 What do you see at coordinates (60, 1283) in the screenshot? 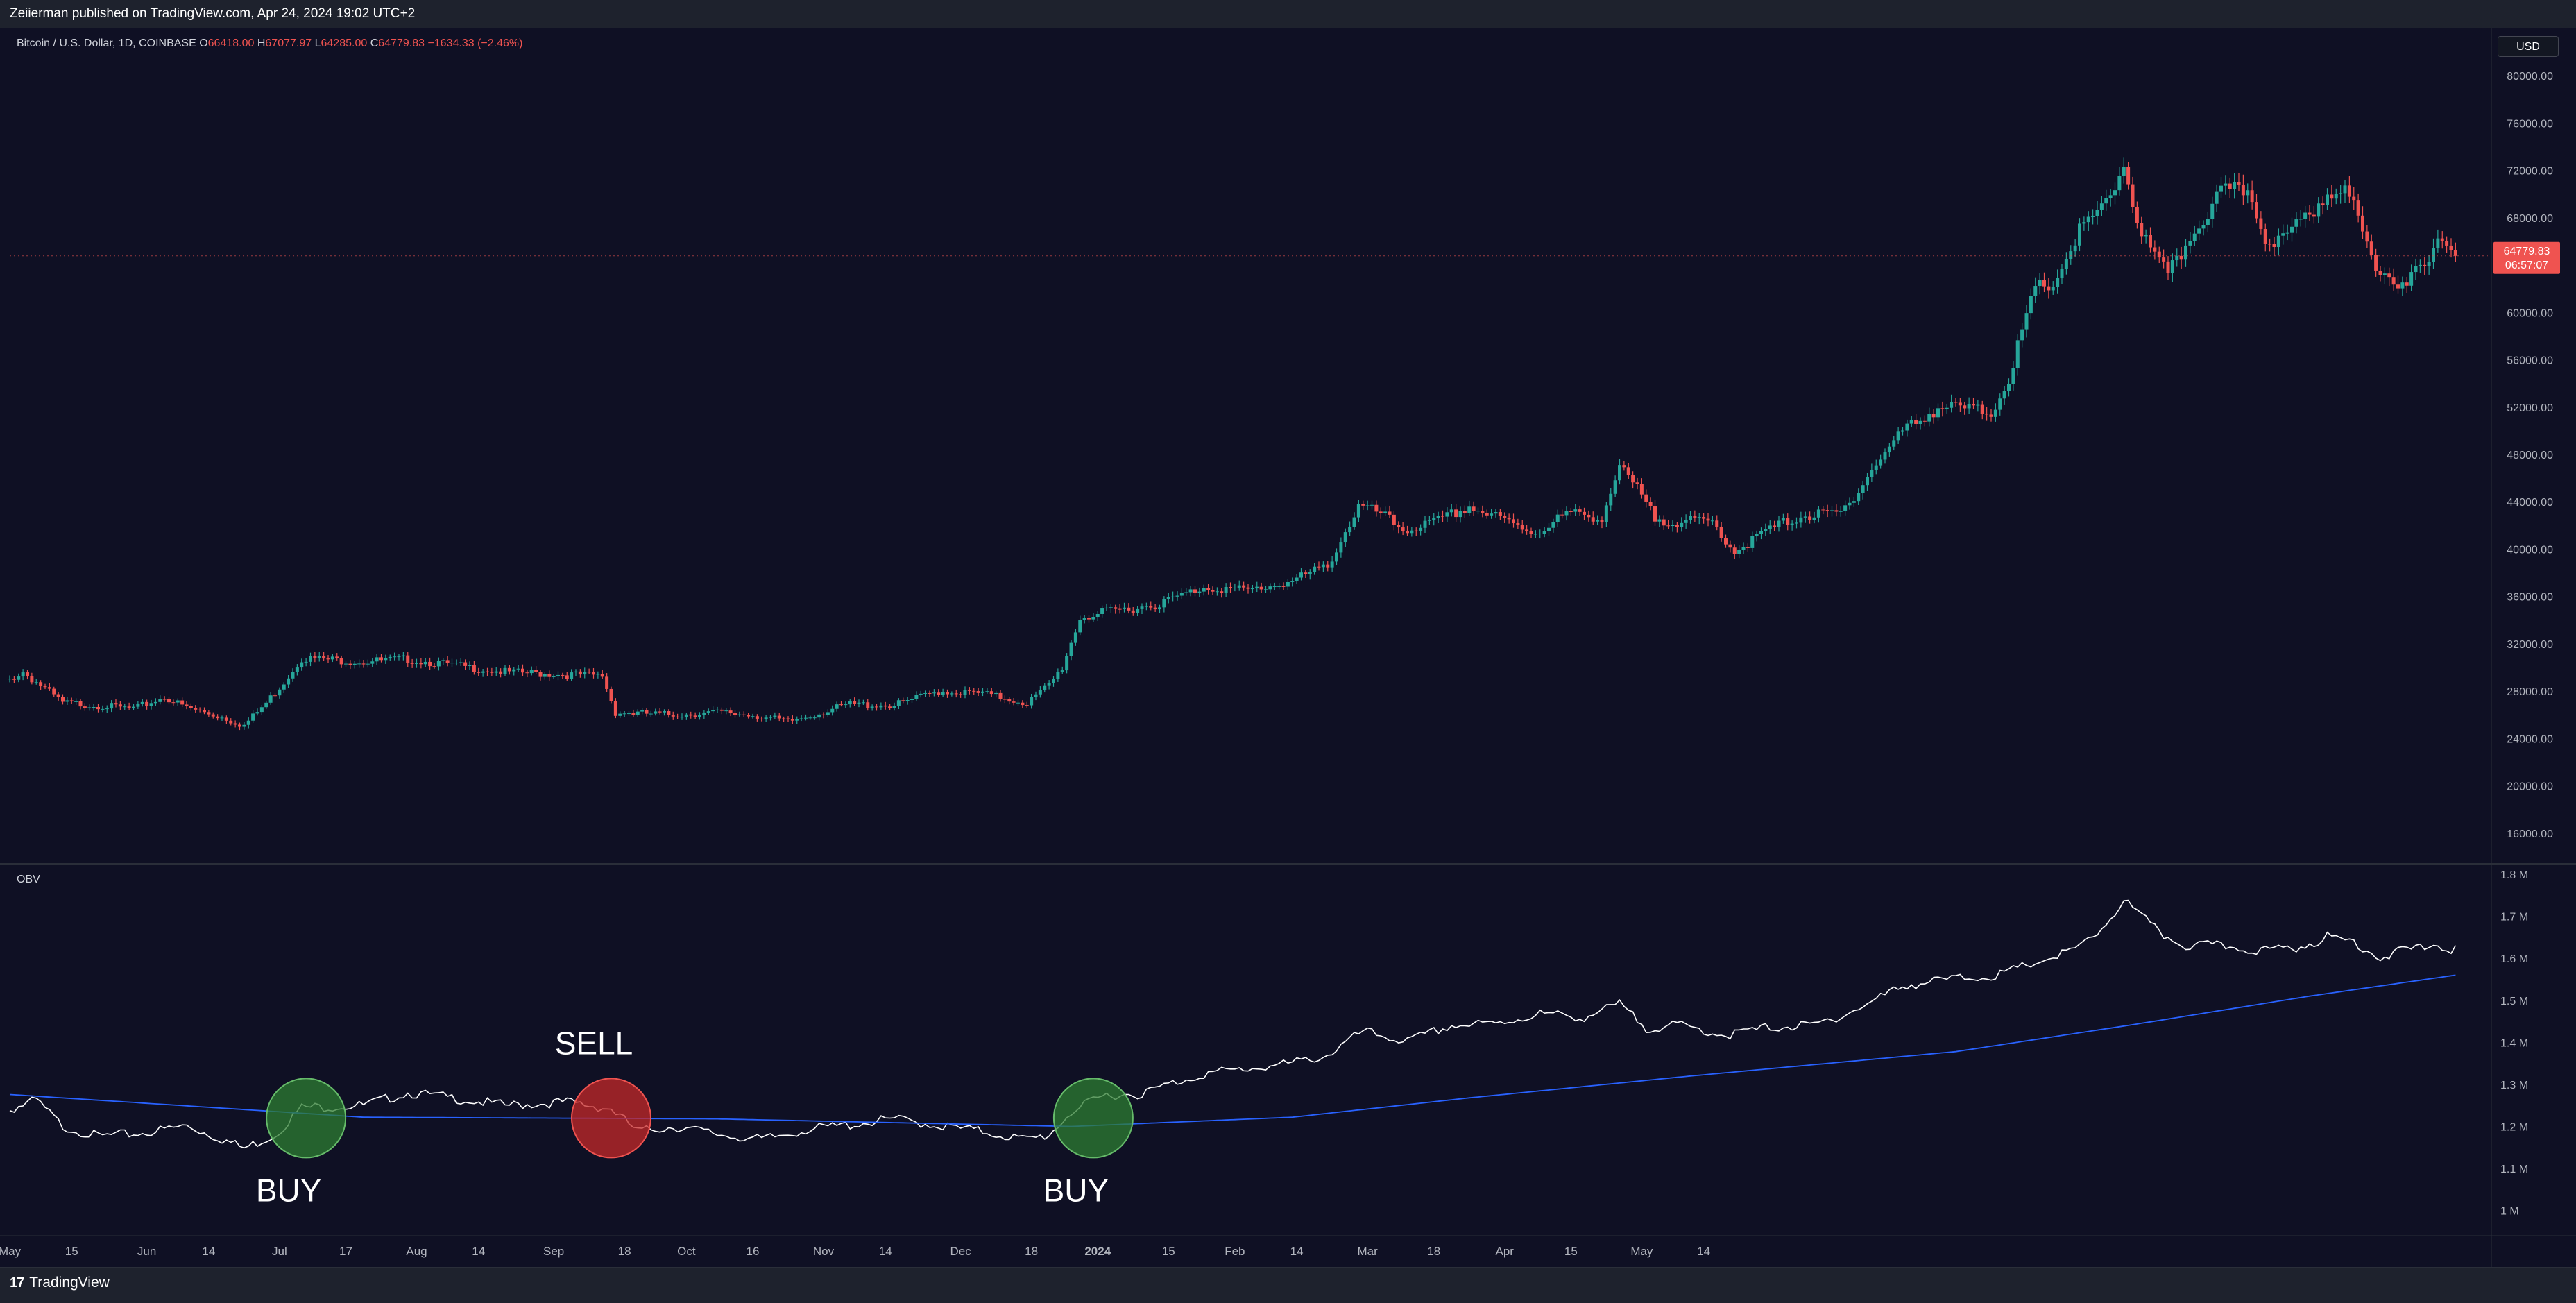
I see `tradingview-logo: 17 TradingView` at bounding box center [60, 1283].